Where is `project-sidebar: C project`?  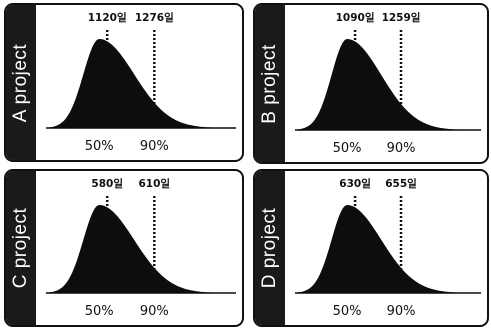 project-sidebar: C project is located at coordinates (21, 248).